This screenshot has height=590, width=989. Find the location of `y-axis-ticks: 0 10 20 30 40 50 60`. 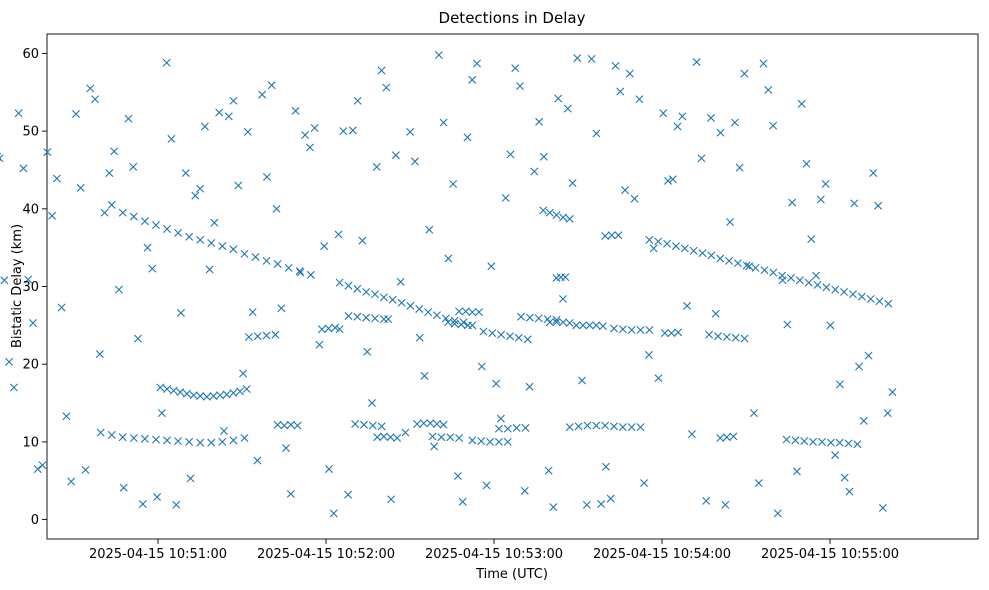

y-axis-ticks: 0 10 20 30 40 50 60 is located at coordinates (34, 287).